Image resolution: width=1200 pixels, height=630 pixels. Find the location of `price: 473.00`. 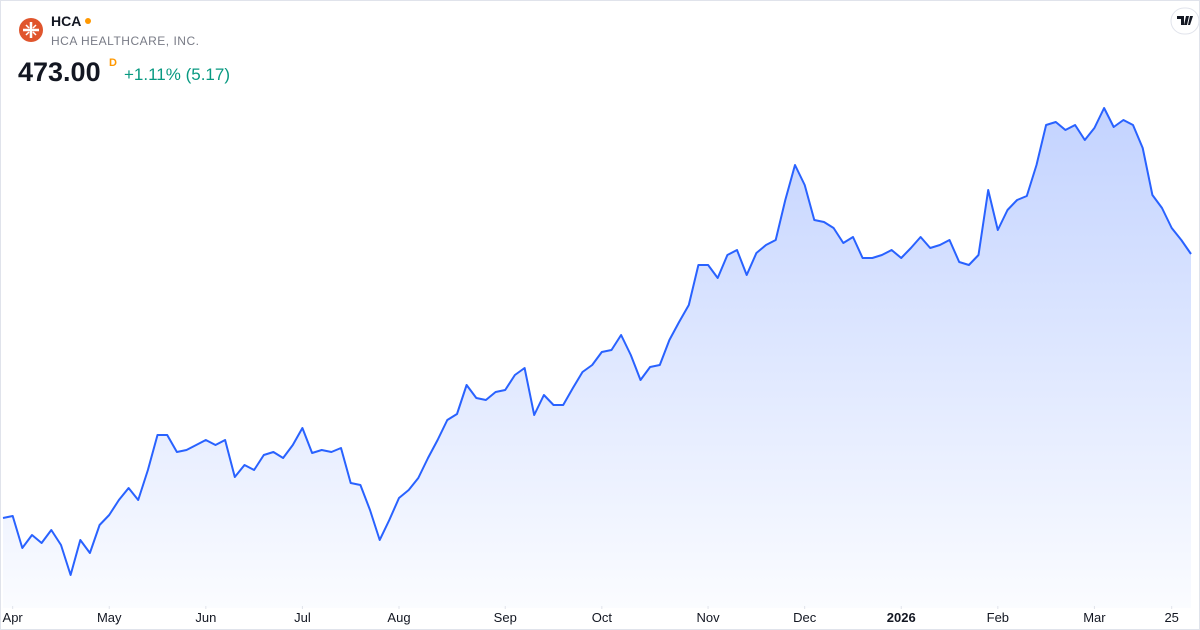

price: 473.00 is located at coordinates (59, 72).